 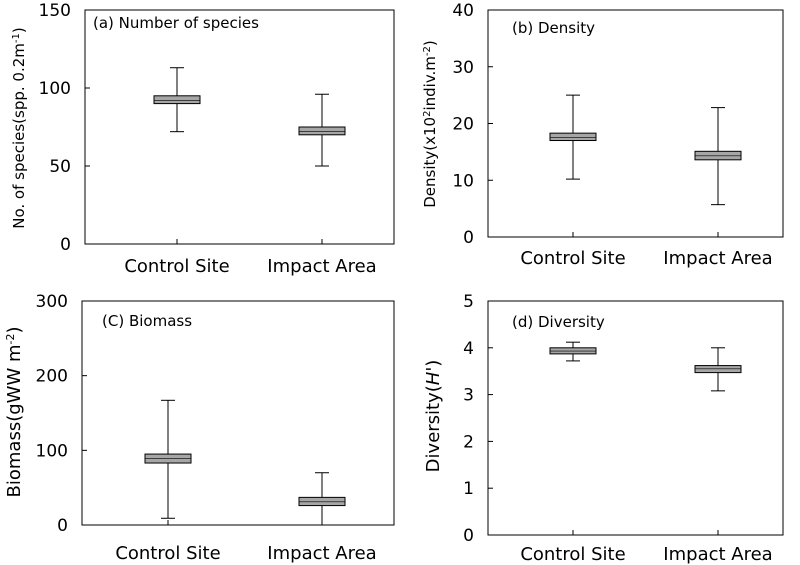 What do you see at coordinates (52, 302) in the screenshot?
I see `y-tick-label: 300` at bounding box center [52, 302].